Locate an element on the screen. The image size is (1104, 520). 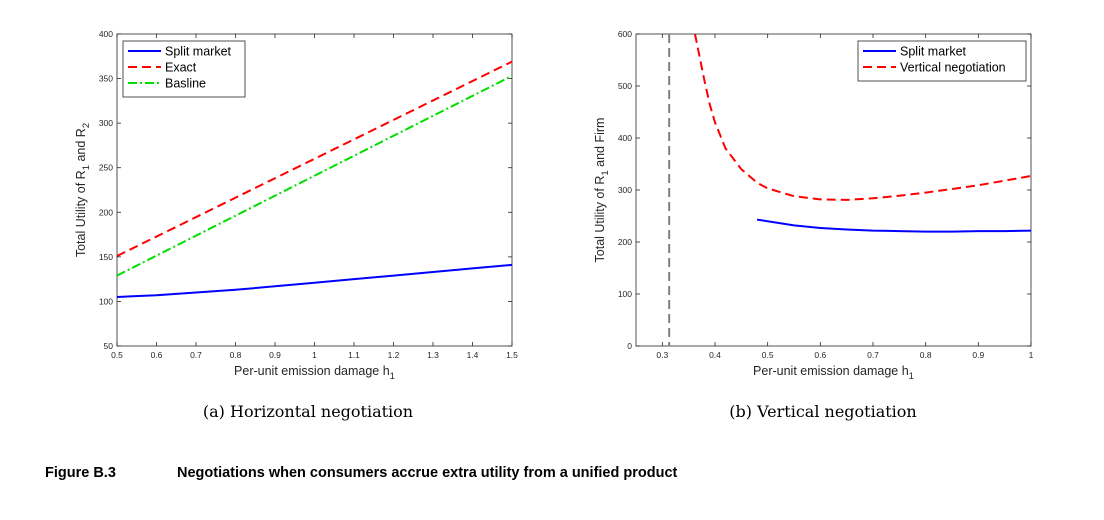
c1-ytick-label: 600 is located at coordinates (625, 34).